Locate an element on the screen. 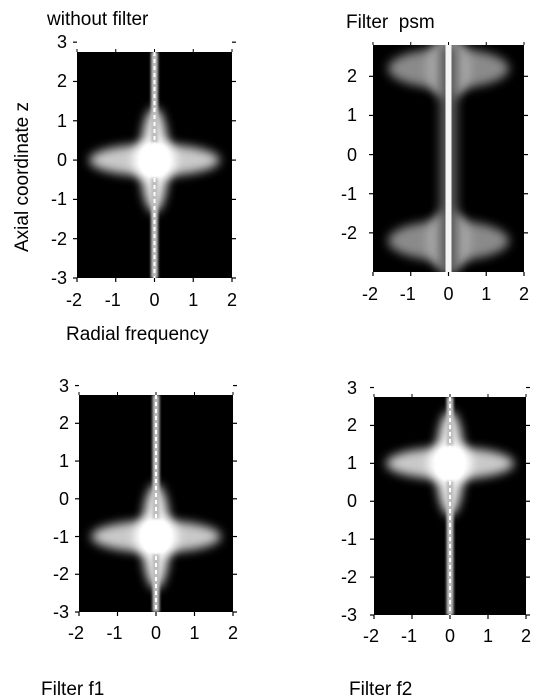 This screenshot has height=700, width=536. panel-title-without-filter: without filter is located at coordinates (98, 19).